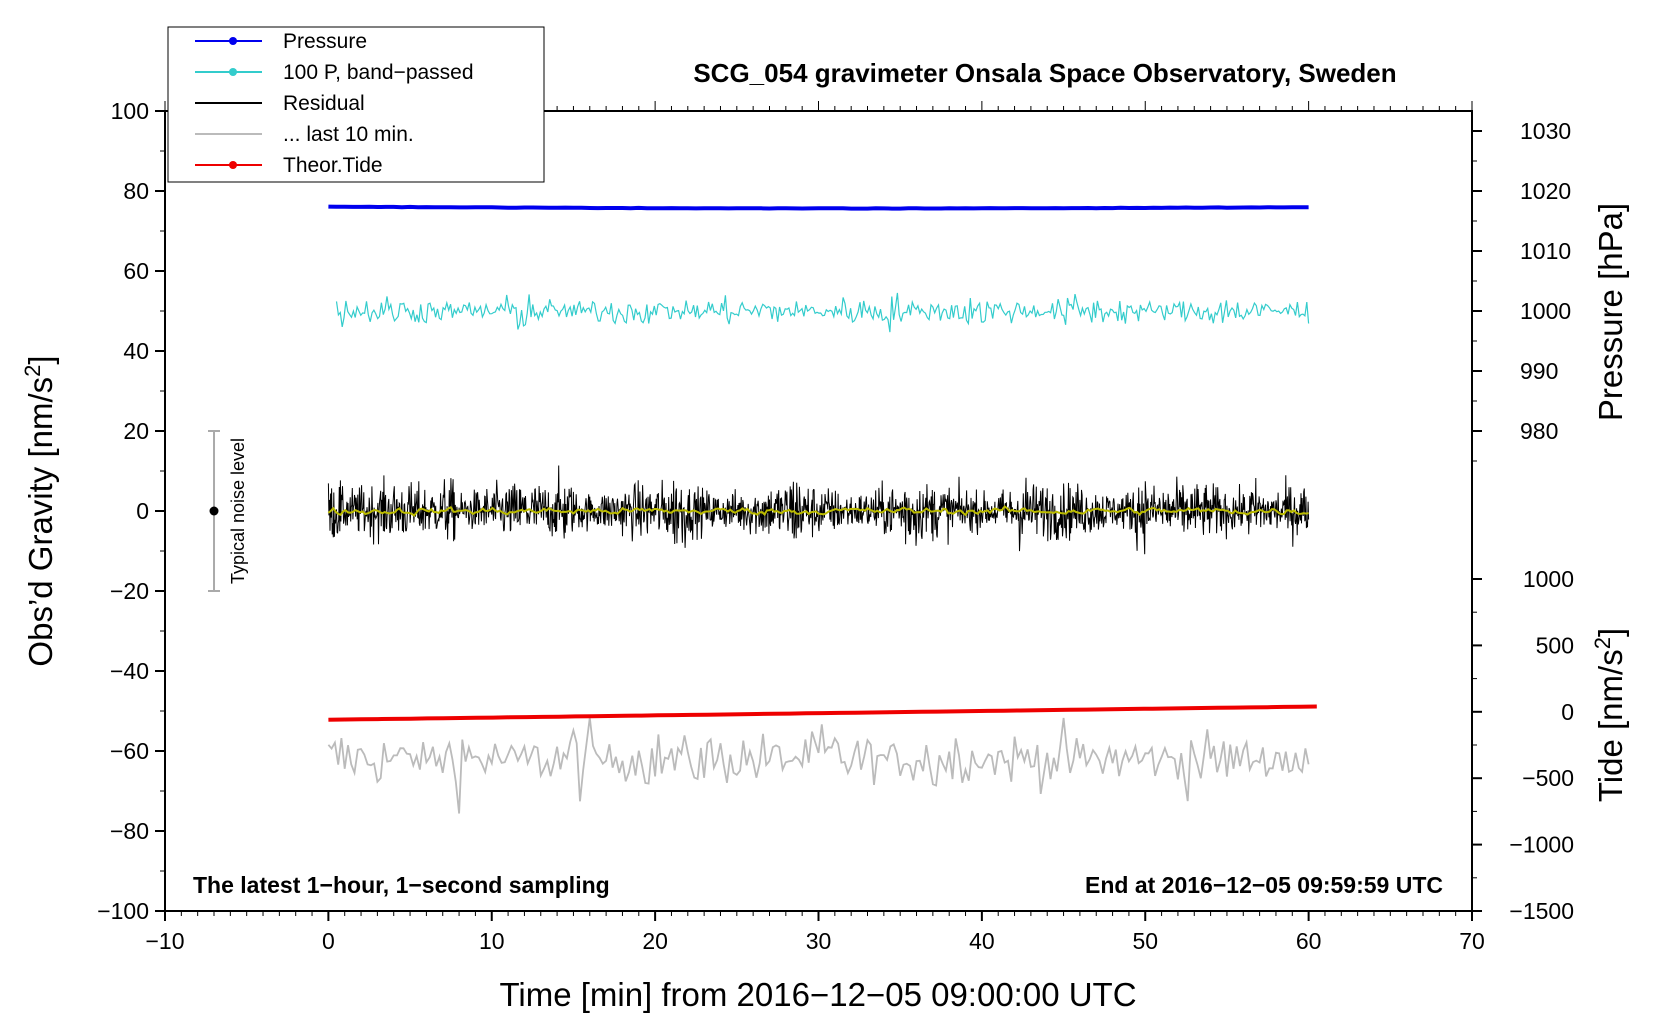 Image resolution: width=1660 pixels, height=1020 pixels. I want to click on pressure-tick-label: 1030, so click(1545, 131).